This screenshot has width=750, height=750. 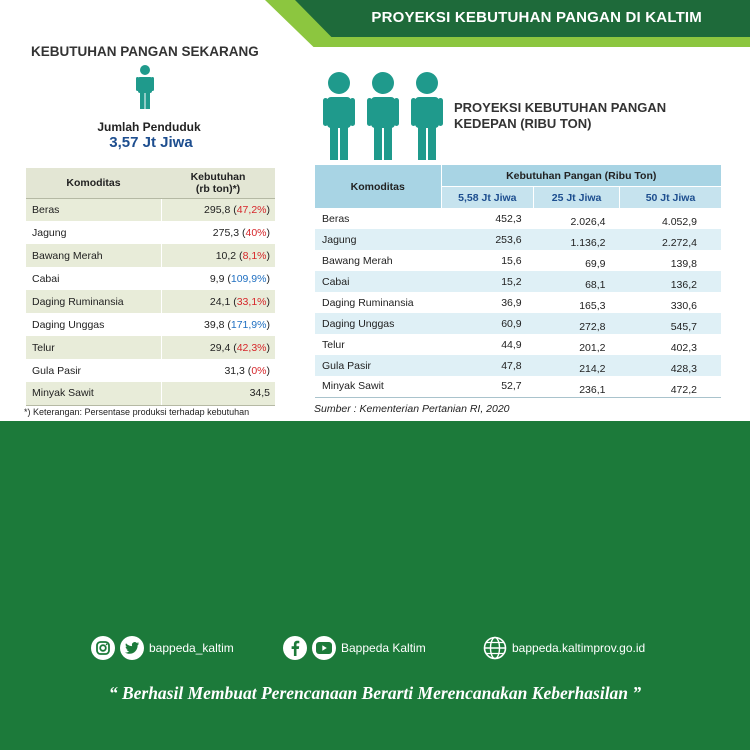 I want to click on social-instagram-twitter: bappeda_kaltim, so click(x=162, y=648).